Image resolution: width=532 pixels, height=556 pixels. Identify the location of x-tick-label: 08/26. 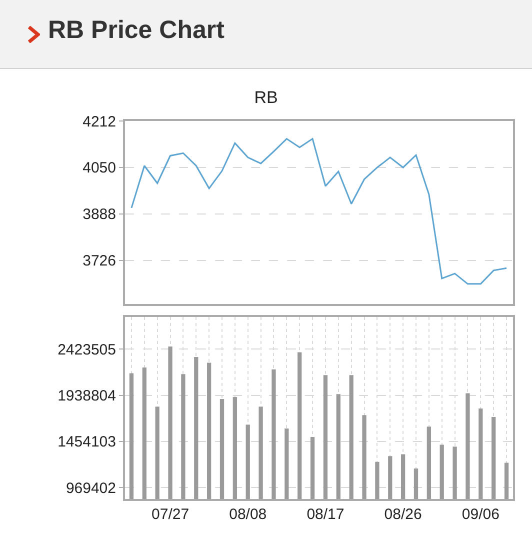
(403, 514).